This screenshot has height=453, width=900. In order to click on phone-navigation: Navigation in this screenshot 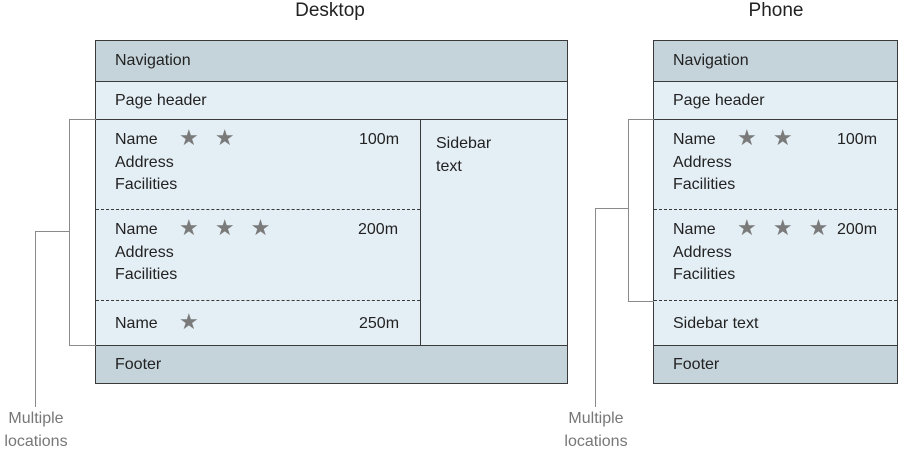, I will do `click(775, 61)`.